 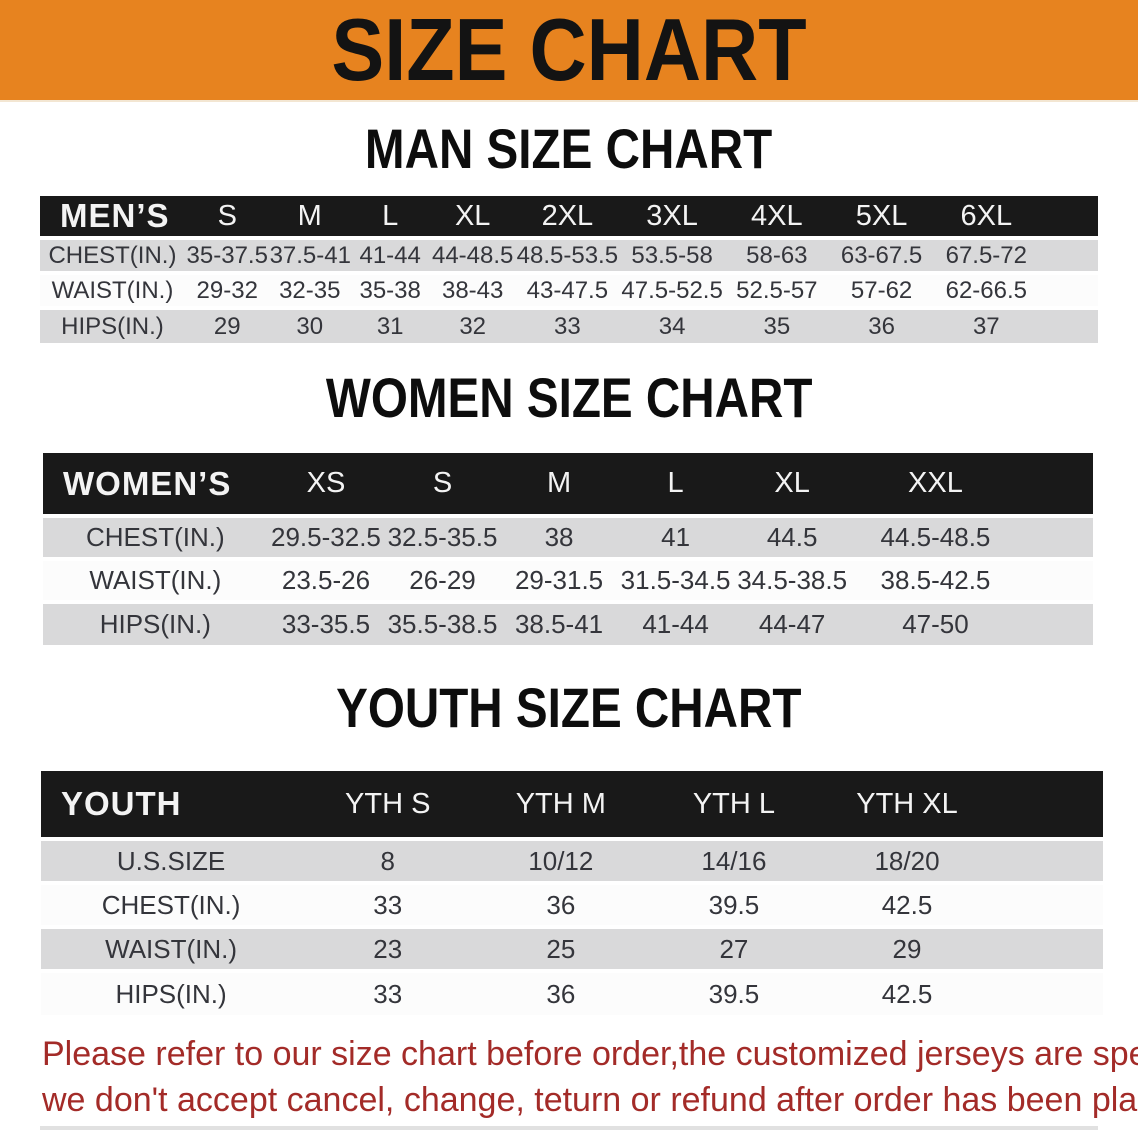 What do you see at coordinates (986, 289) in the screenshot?
I see `cell: 62-66.5` at bounding box center [986, 289].